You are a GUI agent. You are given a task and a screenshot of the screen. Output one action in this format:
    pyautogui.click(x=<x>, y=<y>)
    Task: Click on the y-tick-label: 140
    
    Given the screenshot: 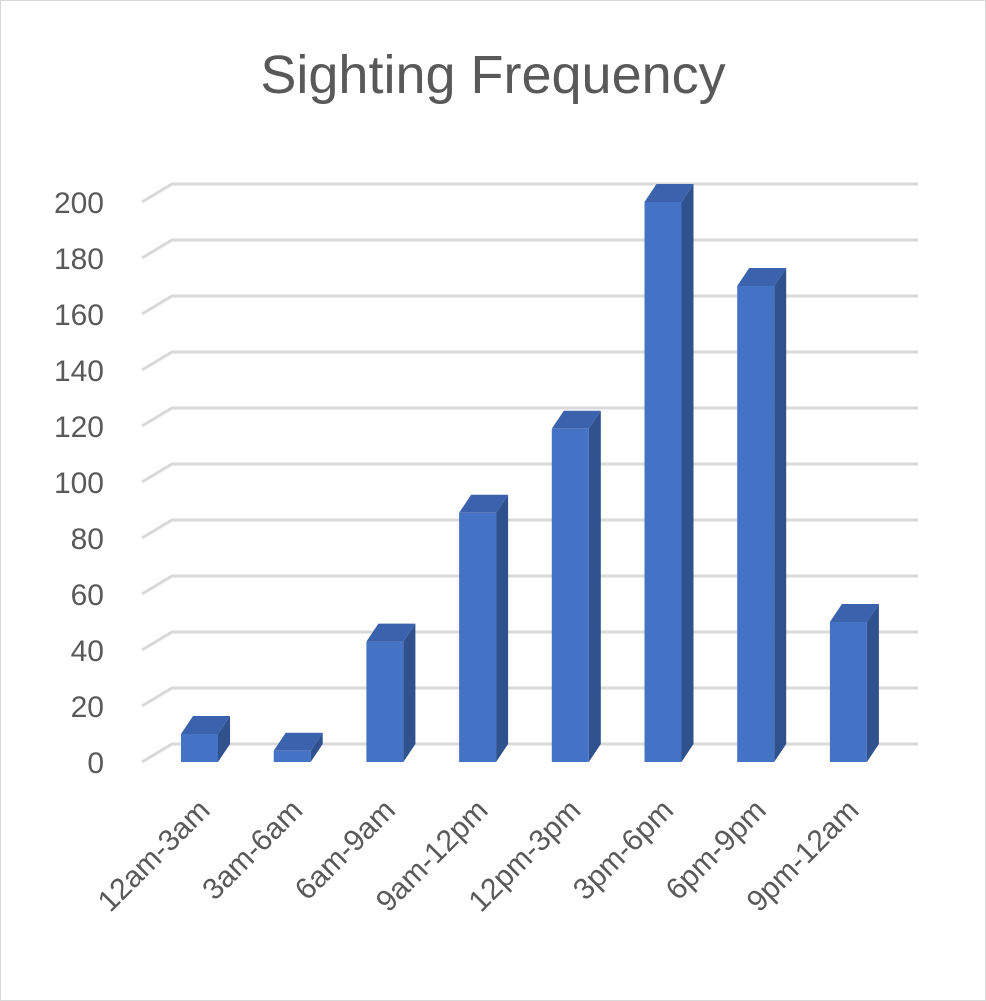 What is the action you would take?
    pyautogui.click(x=79, y=371)
    